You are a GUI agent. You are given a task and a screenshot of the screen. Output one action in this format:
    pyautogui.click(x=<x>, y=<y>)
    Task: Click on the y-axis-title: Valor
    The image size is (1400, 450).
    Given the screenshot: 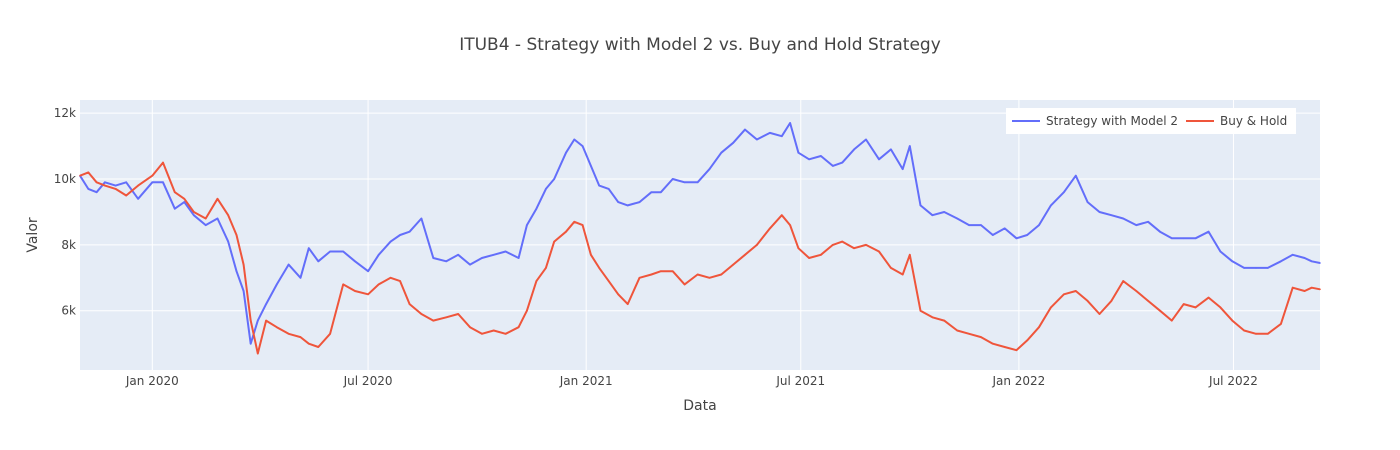 What is the action you would take?
    pyautogui.click(x=33, y=235)
    